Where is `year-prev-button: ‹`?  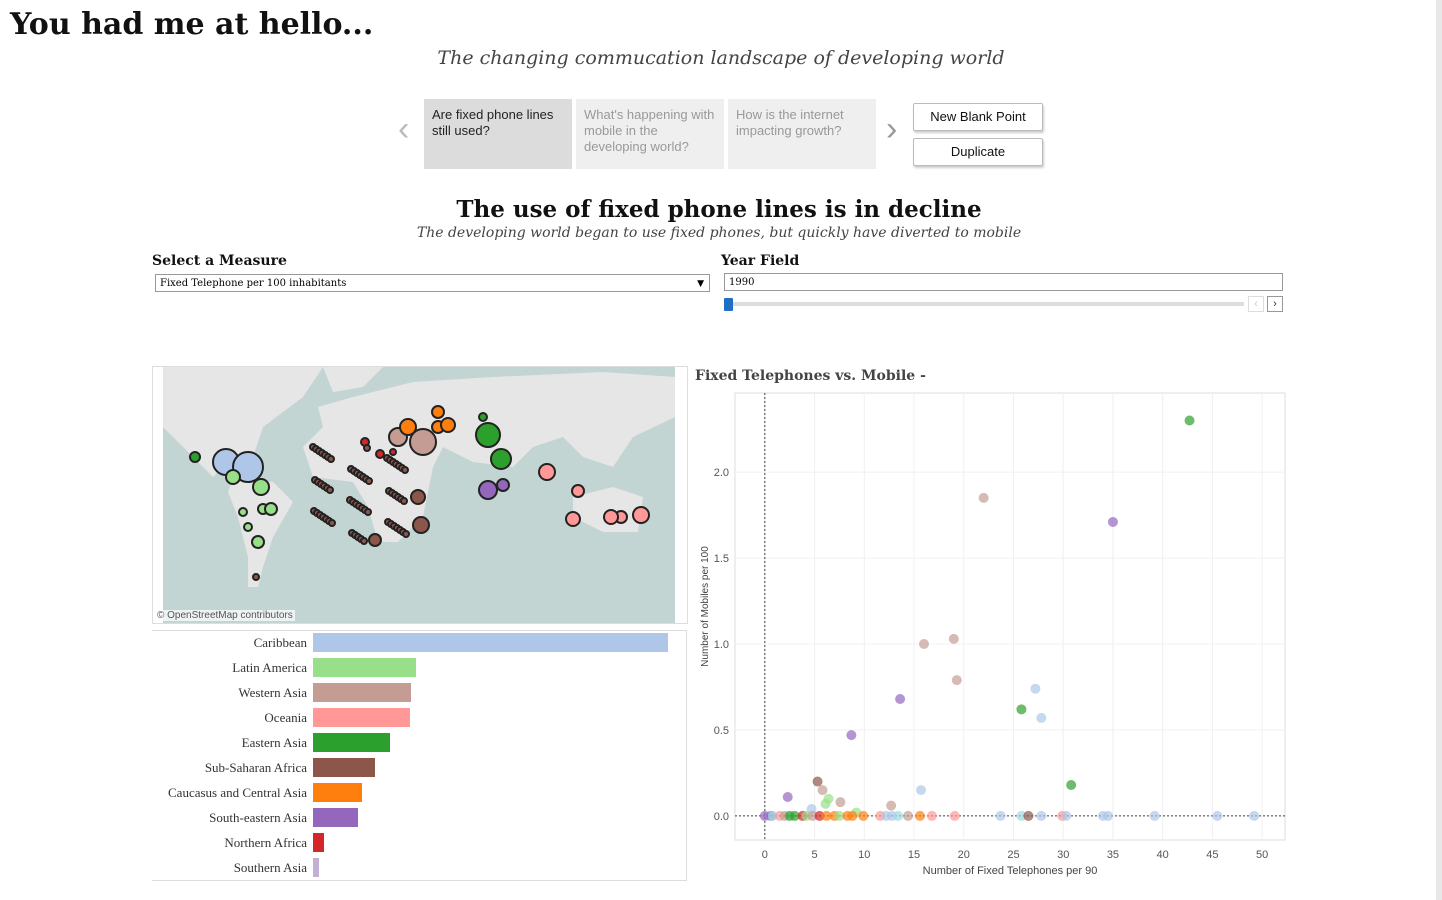 year-prev-button: ‹ is located at coordinates (1256, 304).